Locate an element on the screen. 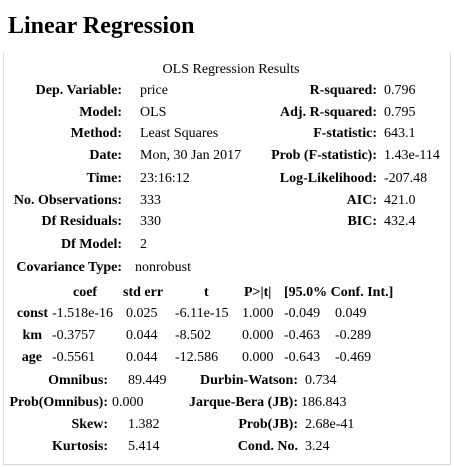 Image resolution: width=454 pixels, height=467 pixels. ci-low-value: -0.463 is located at coordinates (302, 335).